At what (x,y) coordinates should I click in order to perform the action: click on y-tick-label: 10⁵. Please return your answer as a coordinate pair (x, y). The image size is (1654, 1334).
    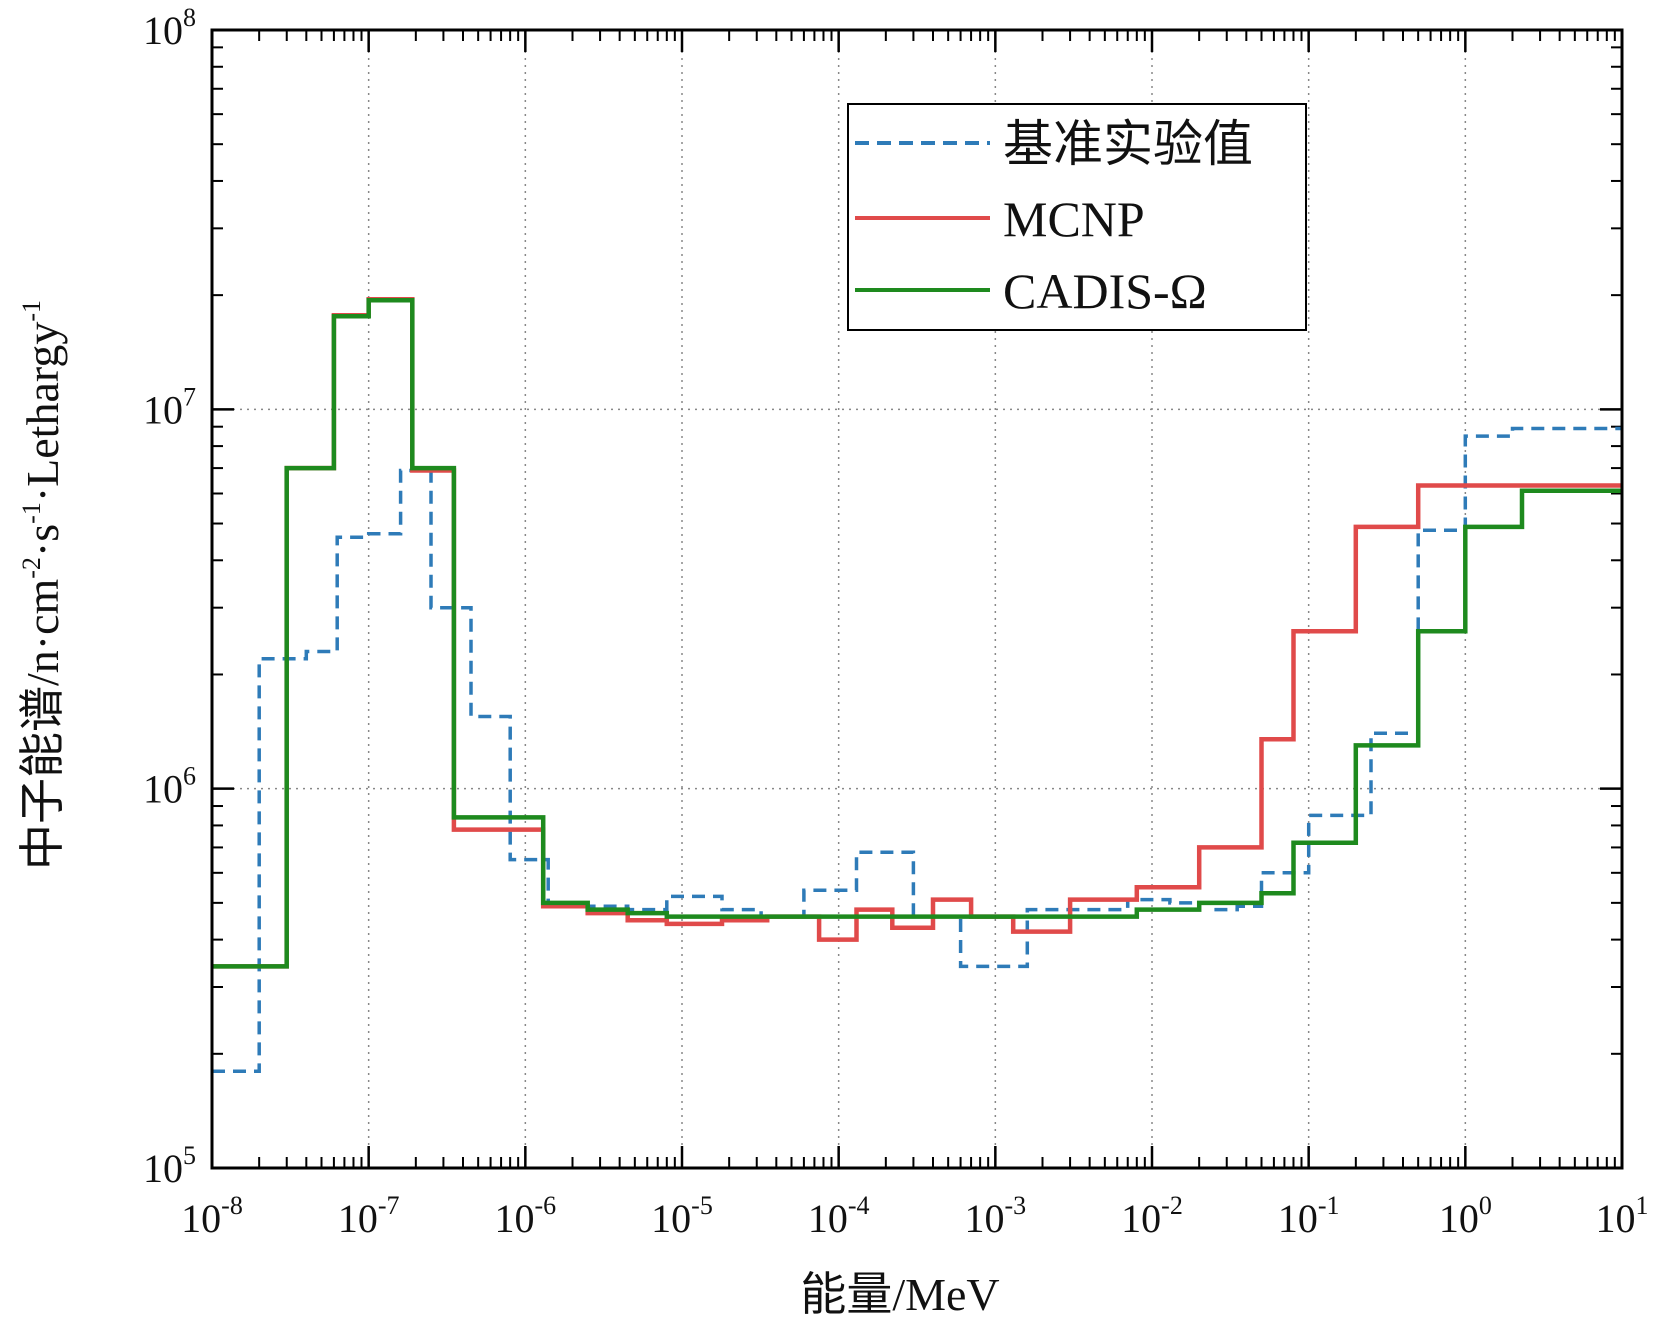
    Looking at the image, I should click on (169, 1166).